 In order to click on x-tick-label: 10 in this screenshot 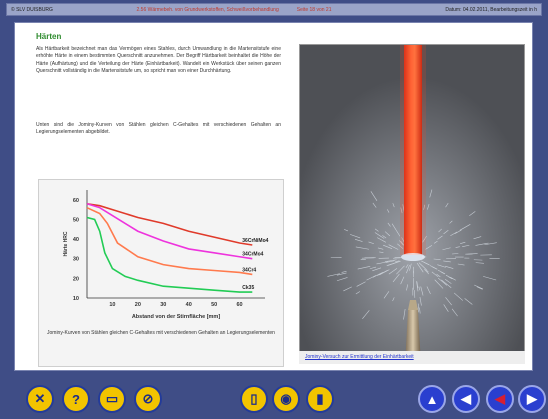, I will do `click(112, 305)`.